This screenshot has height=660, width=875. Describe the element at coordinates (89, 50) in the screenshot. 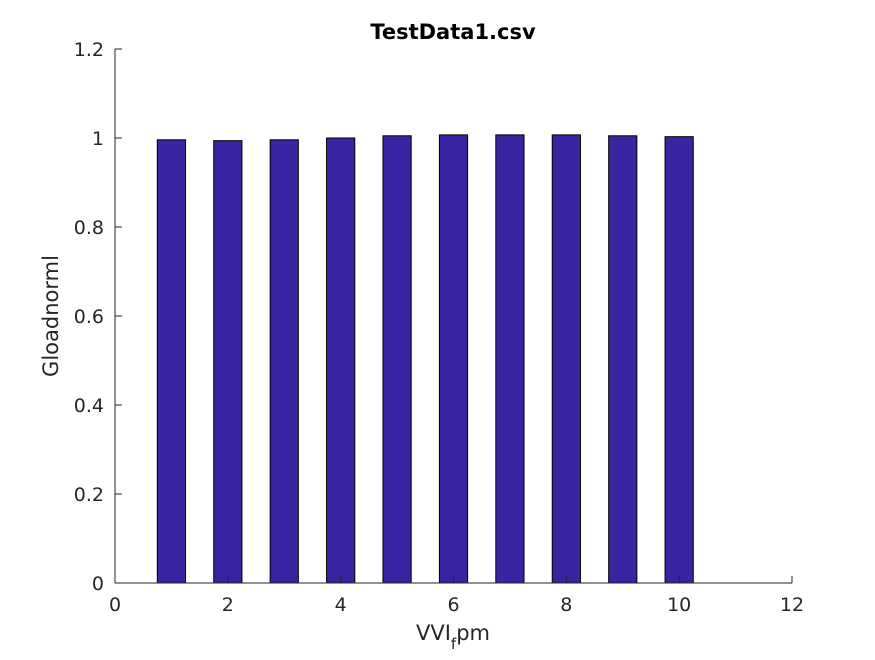

I see `y-tick-label: 1.2` at that location.